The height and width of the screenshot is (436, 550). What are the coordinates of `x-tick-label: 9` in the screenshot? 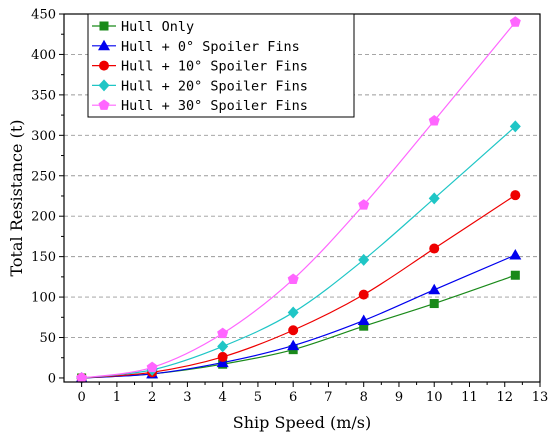 It's located at (399, 397).